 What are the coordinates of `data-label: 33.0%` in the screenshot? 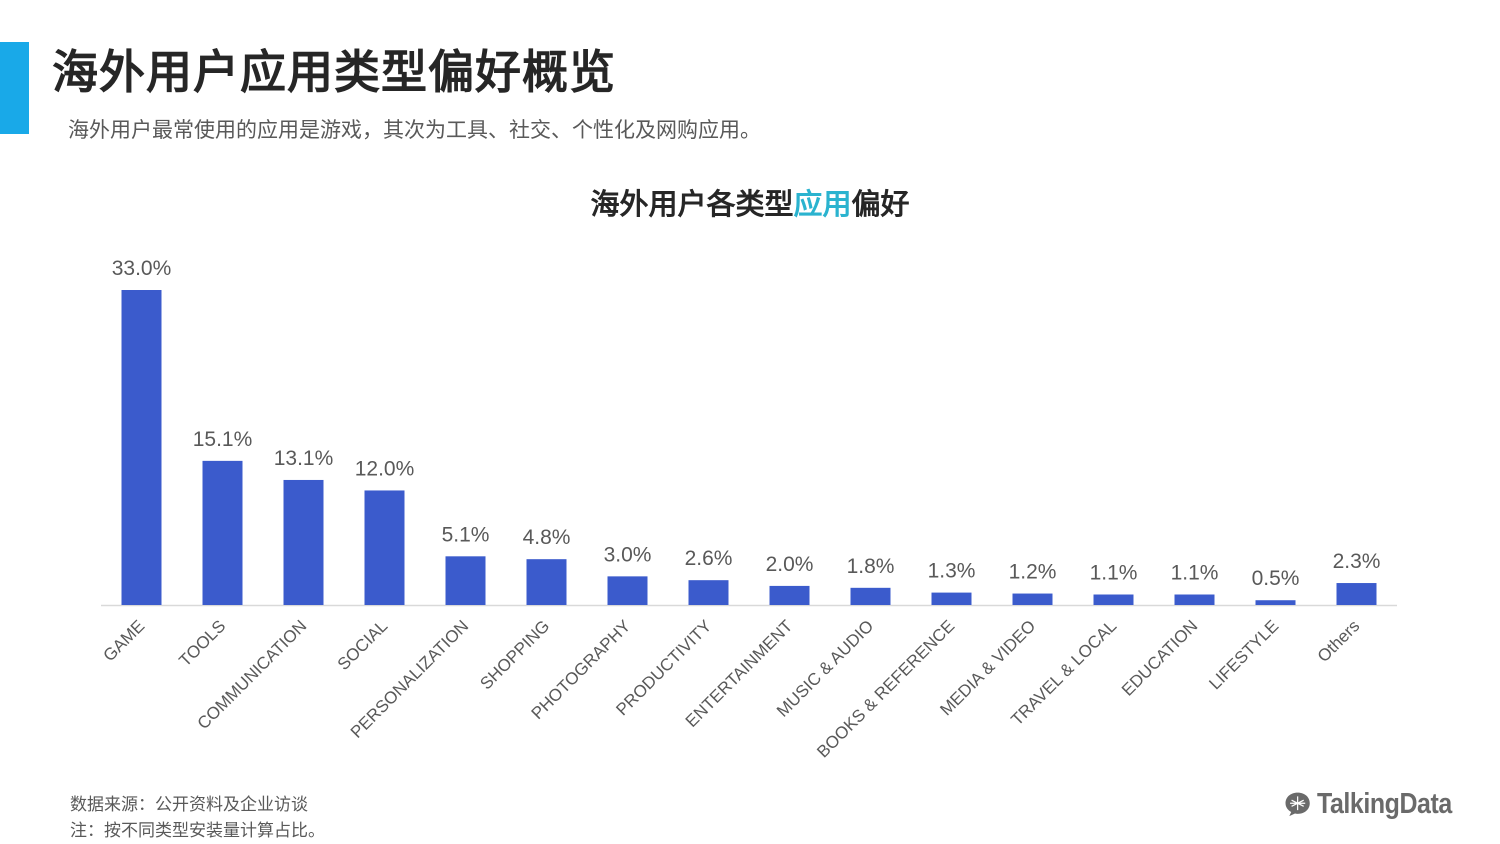 It's located at (142, 268).